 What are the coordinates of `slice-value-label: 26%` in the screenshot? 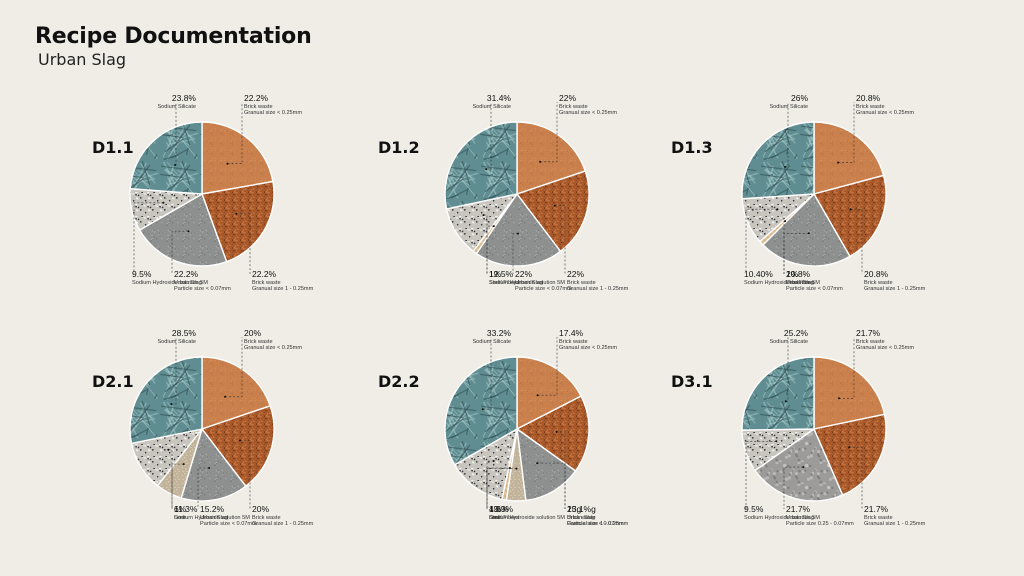 It's located at (799, 98).